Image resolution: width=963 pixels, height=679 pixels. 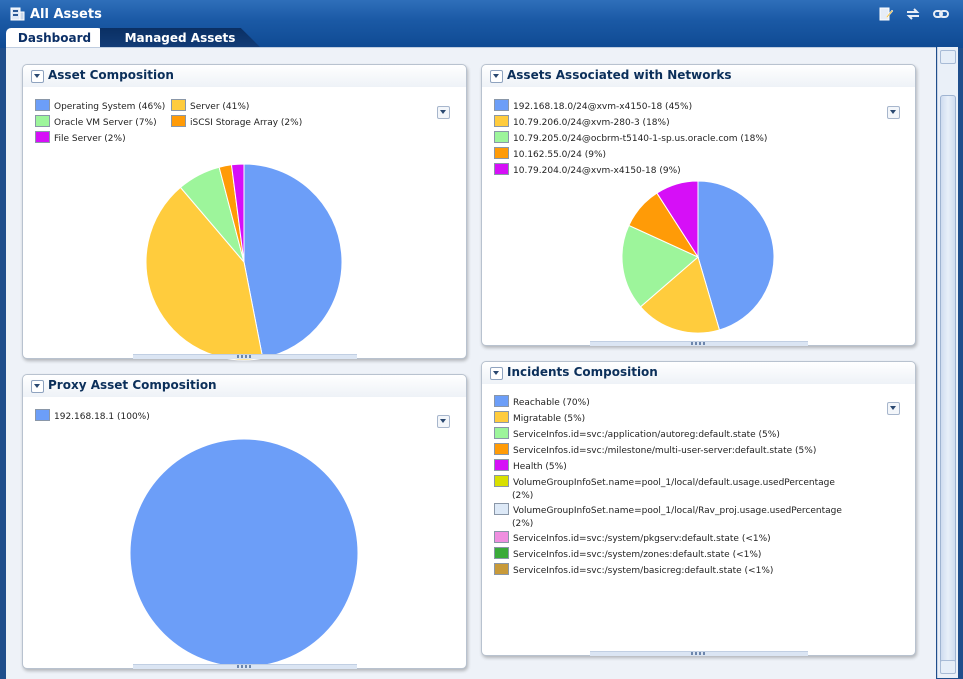 I want to click on legend-item: Oracle VM Server (7%), so click(x=96, y=122).